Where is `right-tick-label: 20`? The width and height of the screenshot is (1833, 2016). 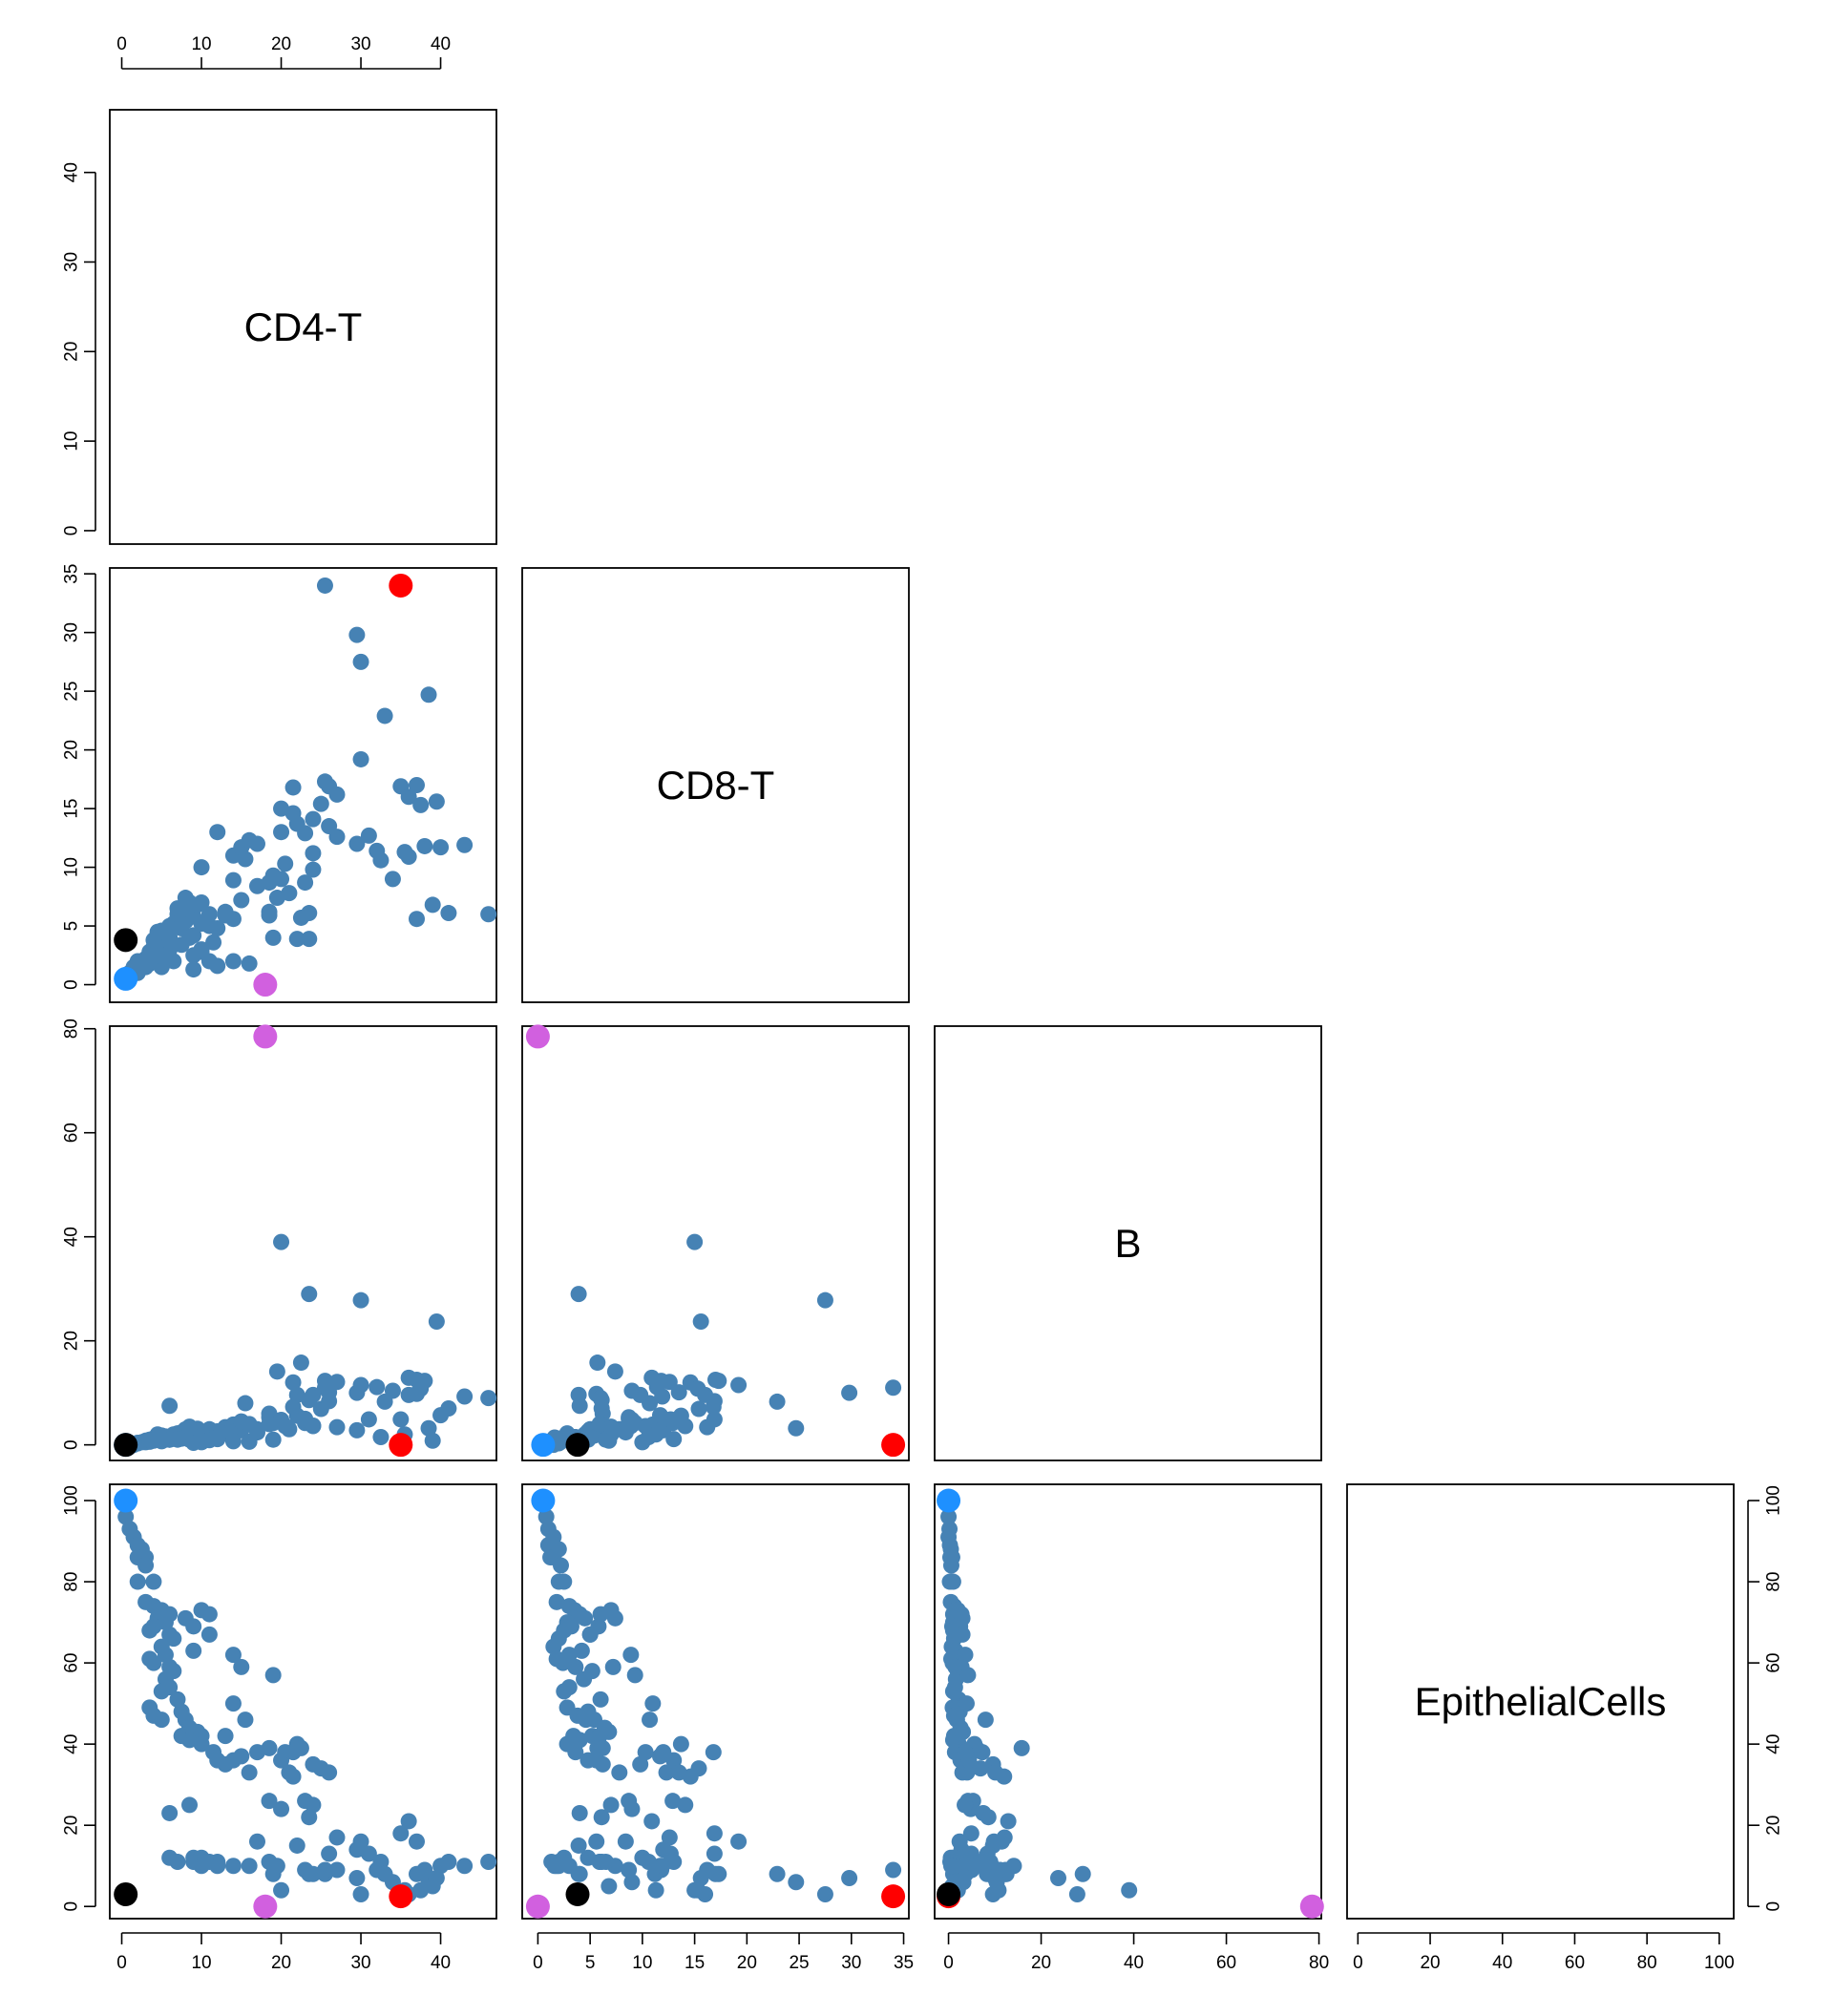
right-tick-label: 20 is located at coordinates (1774, 1826).